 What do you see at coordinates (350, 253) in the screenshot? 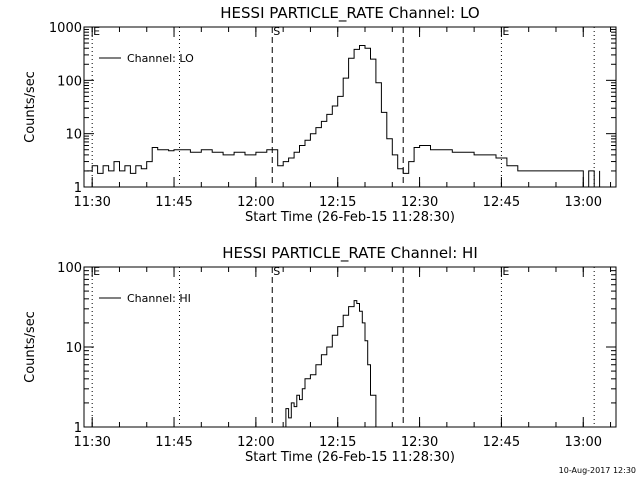
I see `chart-title: HESSI PARTICLE_RATE Channel: HI` at bounding box center [350, 253].